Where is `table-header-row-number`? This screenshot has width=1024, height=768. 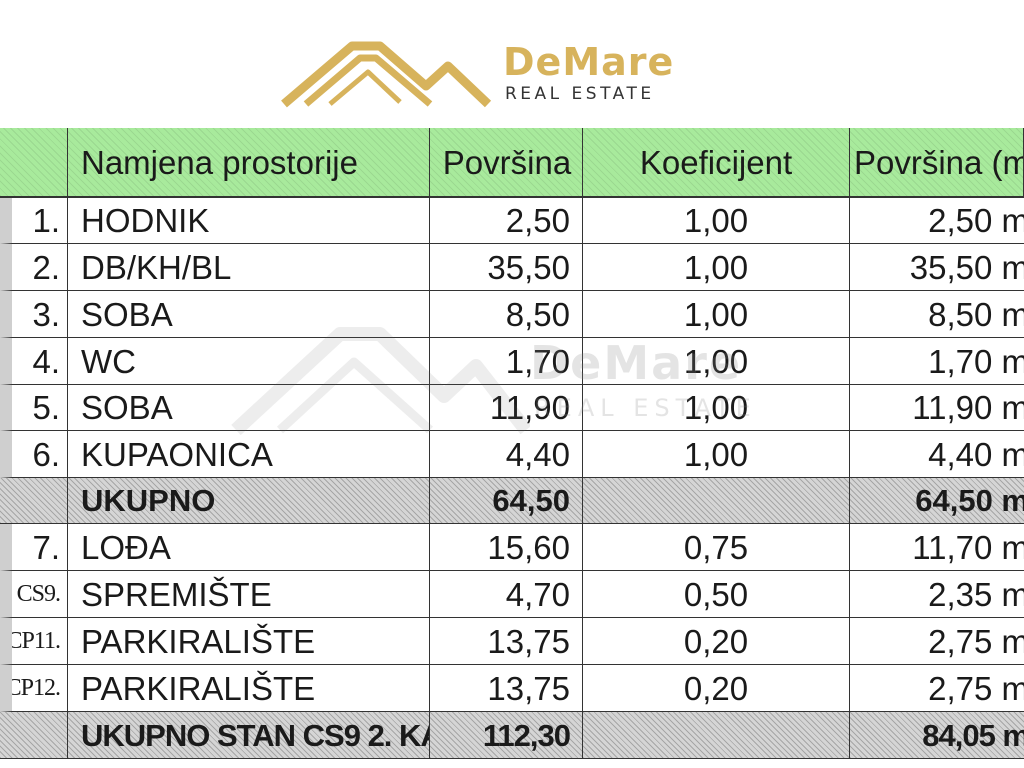
table-header-row-number is located at coordinates (34, 163).